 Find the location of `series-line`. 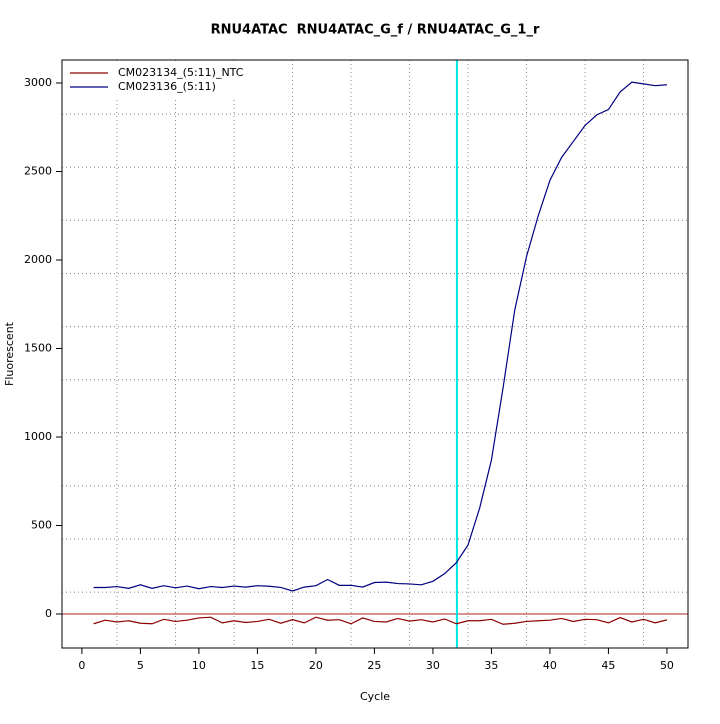

series-line is located at coordinates (380, 620).